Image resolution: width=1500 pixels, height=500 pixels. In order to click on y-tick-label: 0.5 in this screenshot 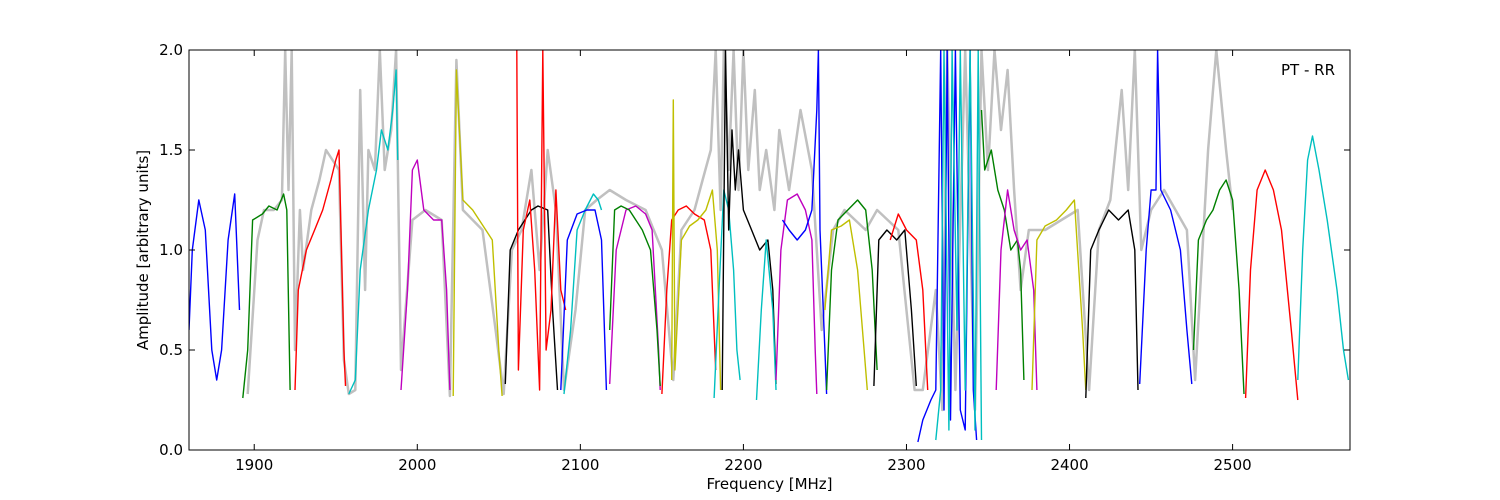, I will do `click(171, 350)`.